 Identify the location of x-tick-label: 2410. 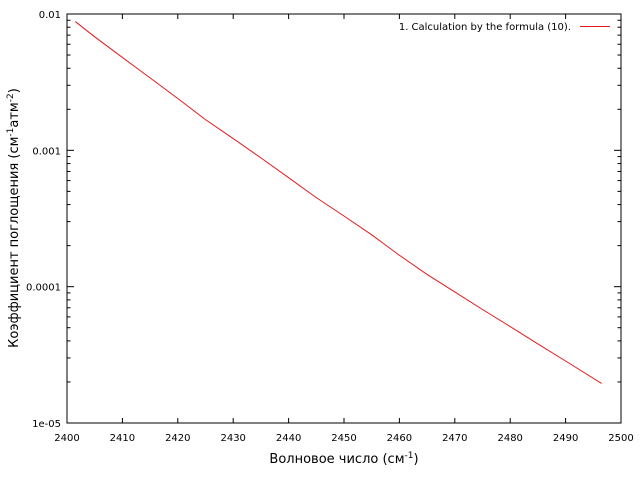
(122, 438).